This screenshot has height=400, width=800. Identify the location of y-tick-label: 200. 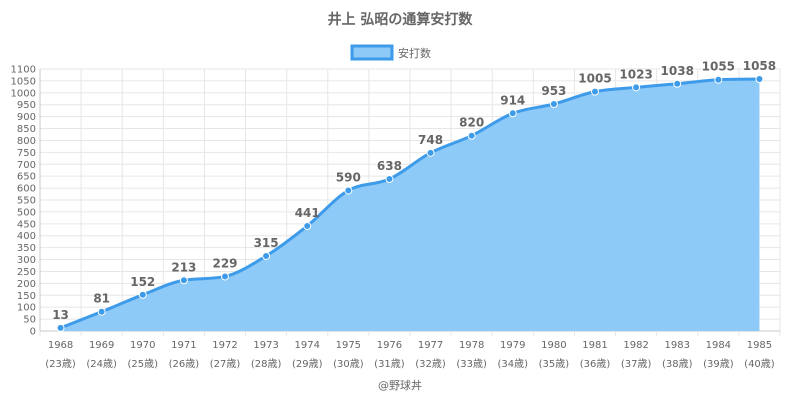
(26, 284).